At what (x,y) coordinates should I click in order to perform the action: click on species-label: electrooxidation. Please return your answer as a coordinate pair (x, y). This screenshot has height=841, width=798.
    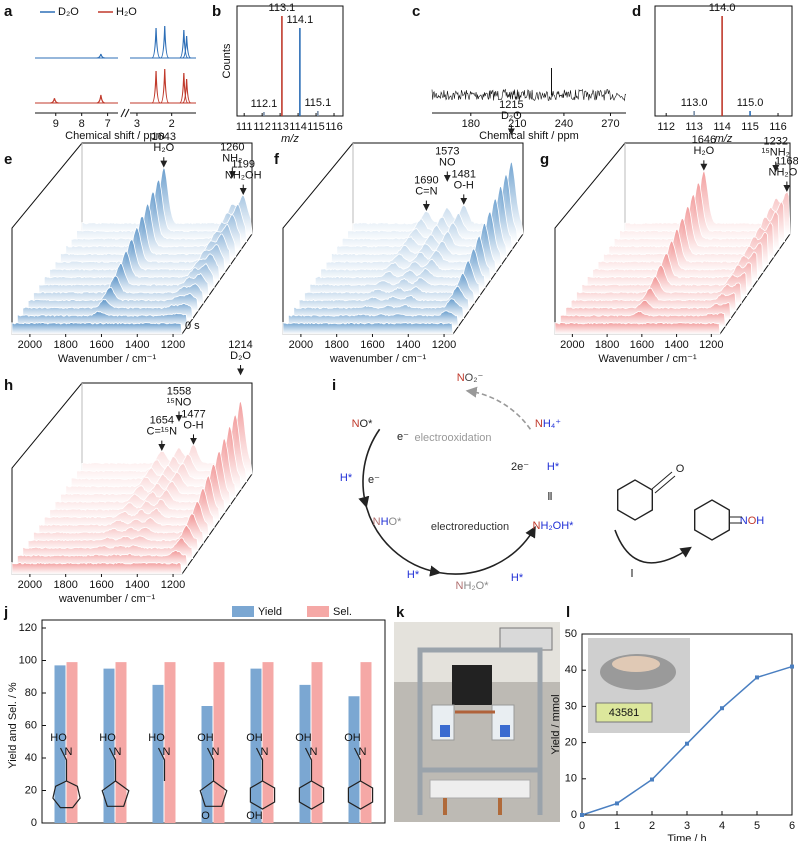
    Looking at the image, I should click on (452, 438).